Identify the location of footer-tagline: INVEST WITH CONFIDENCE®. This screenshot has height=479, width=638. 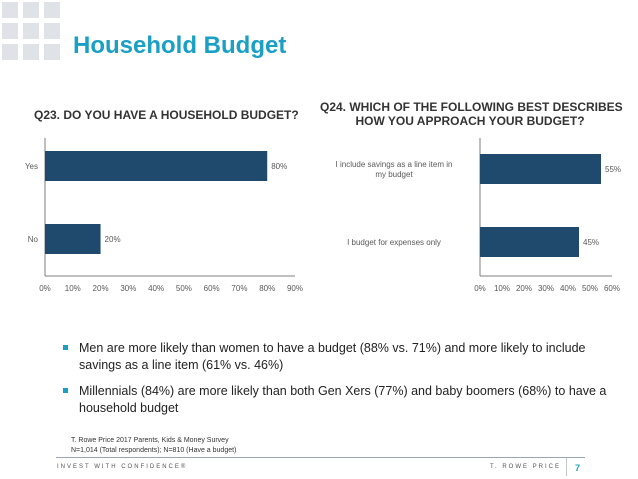
(122, 467).